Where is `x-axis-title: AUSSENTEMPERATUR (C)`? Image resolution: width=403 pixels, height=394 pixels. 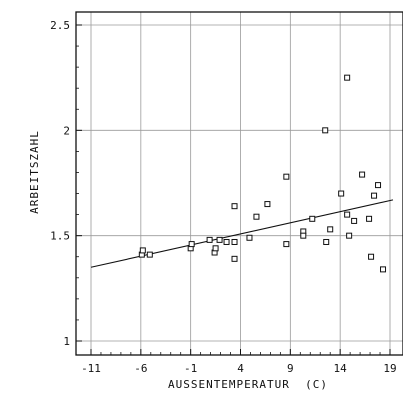 x-axis-title: AUSSENTEMPERATUR (C) is located at coordinates (248, 384).